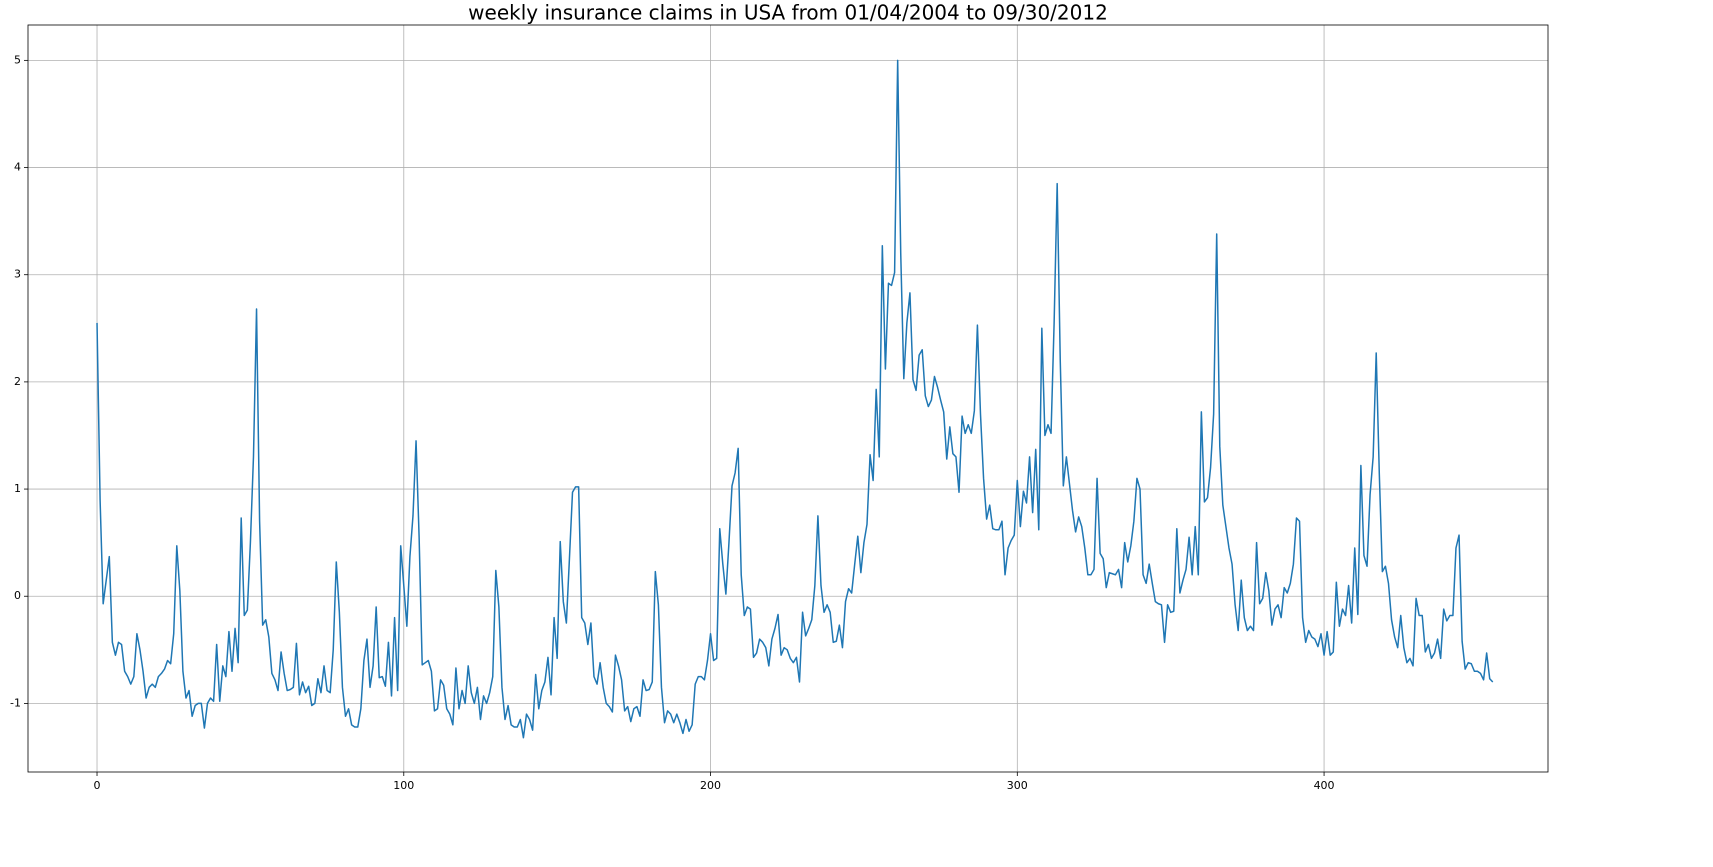  I want to click on y-tick-label: 5, so click(17, 59).